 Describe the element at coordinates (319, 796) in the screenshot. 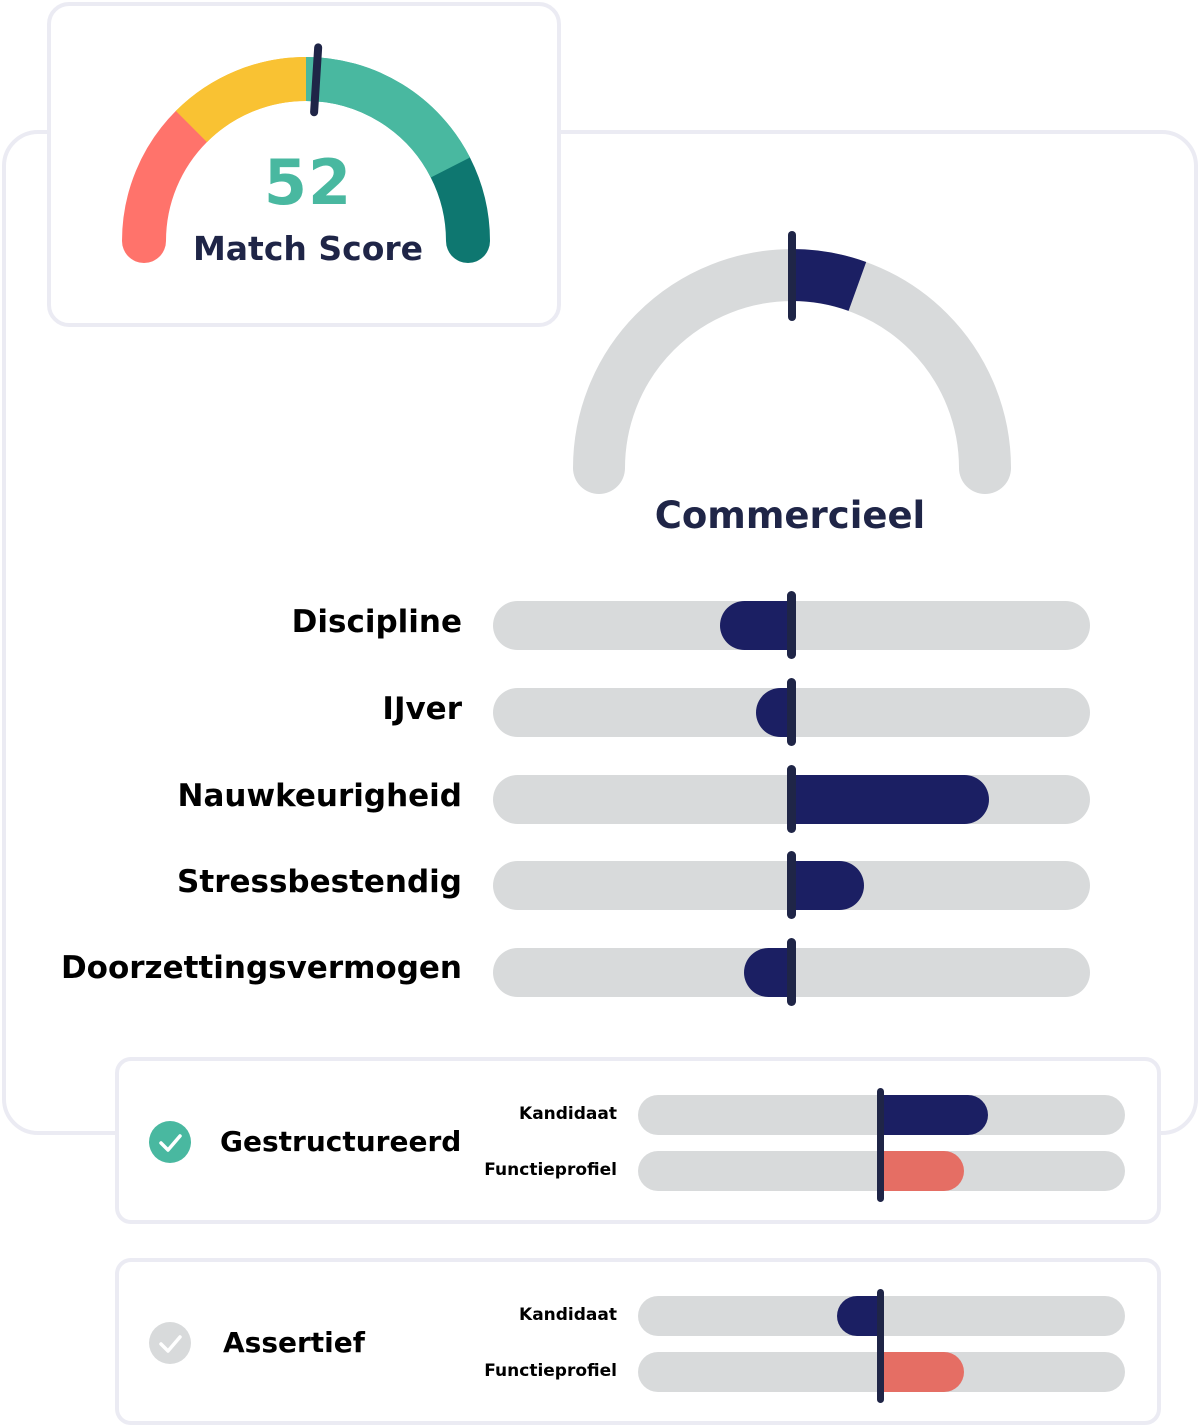

I see `trait-label-nauwkeurigheid: Nauwkeurigheid` at that location.